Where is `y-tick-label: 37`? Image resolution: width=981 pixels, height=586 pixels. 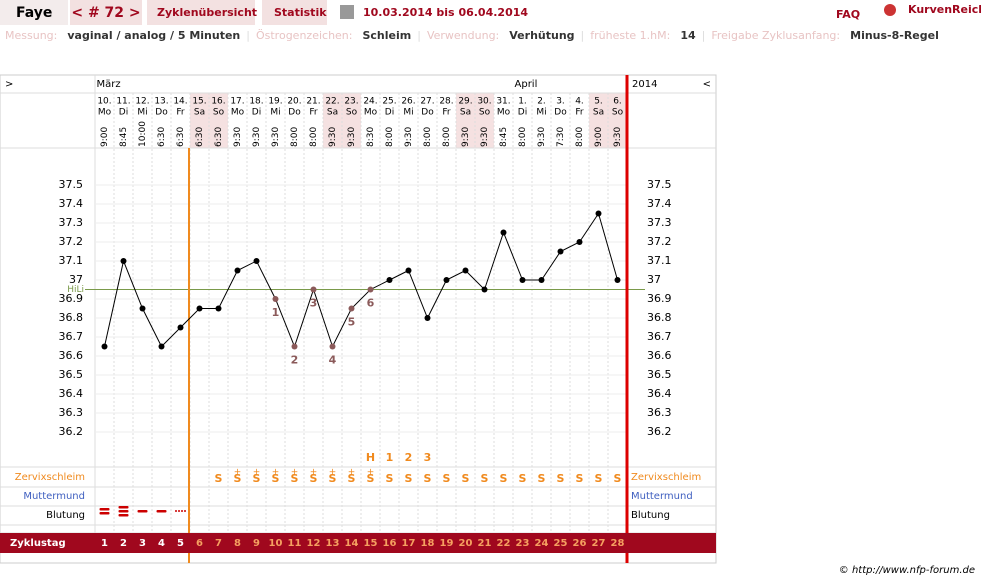
y-tick-label: 37 is located at coordinates (654, 279).